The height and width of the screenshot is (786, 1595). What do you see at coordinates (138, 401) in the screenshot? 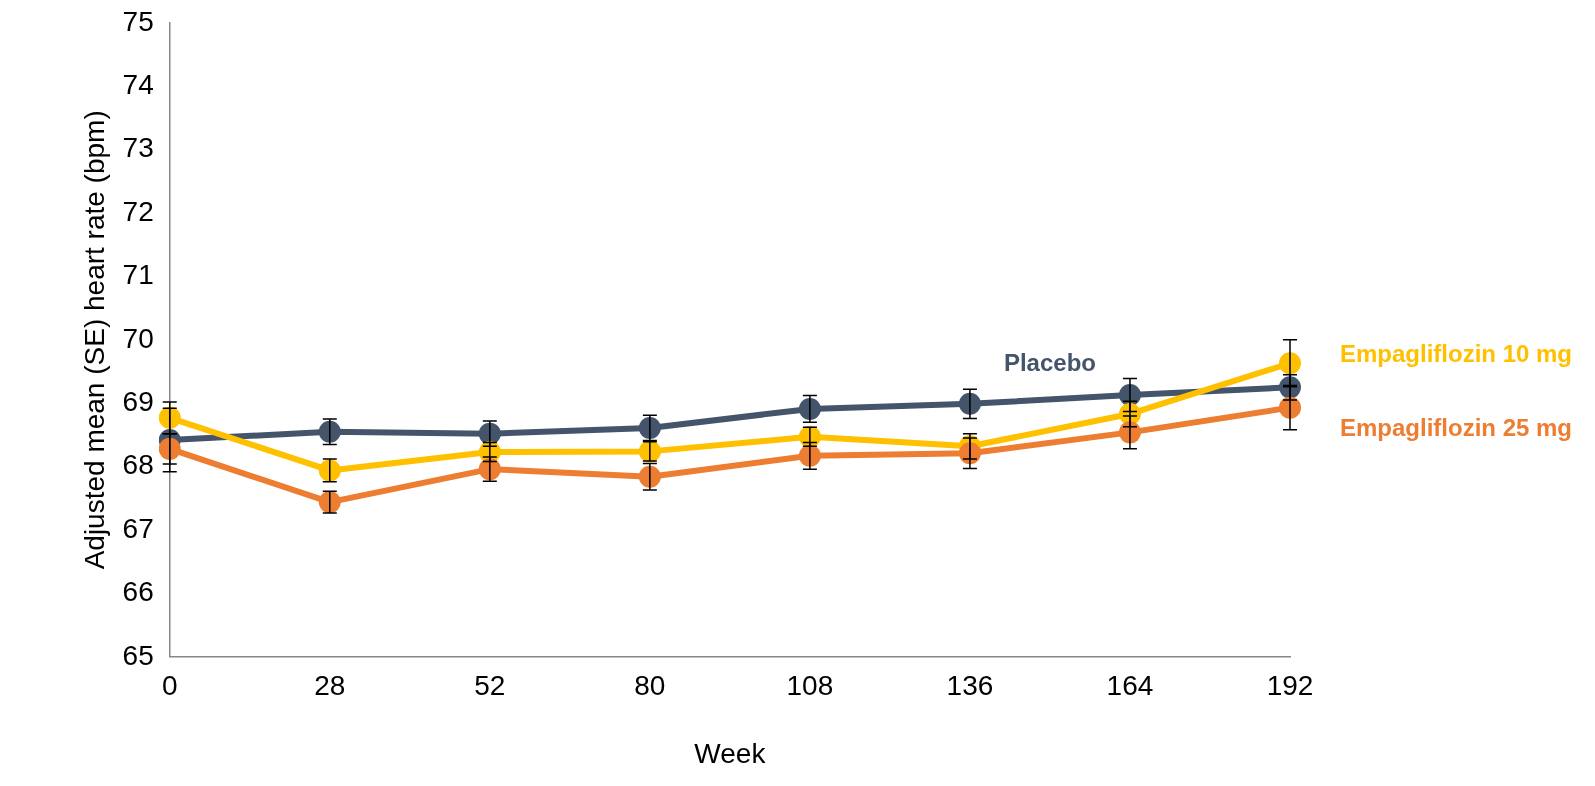
I see `y-tick-label: 69` at bounding box center [138, 401].